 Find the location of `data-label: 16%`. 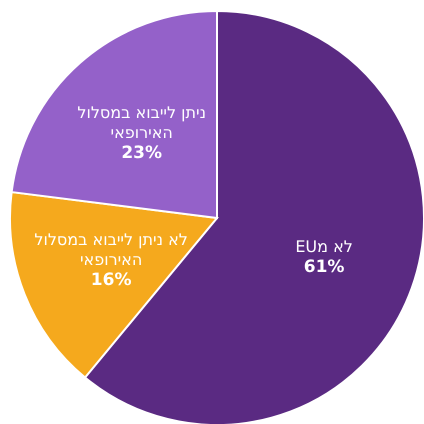

data-label: 16% is located at coordinates (111, 280).